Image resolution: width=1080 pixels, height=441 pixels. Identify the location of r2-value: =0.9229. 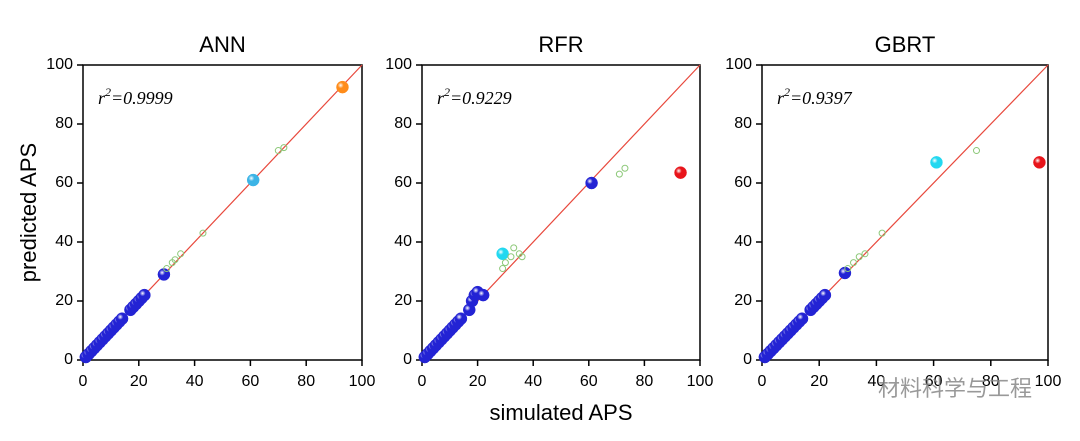
(481, 98).